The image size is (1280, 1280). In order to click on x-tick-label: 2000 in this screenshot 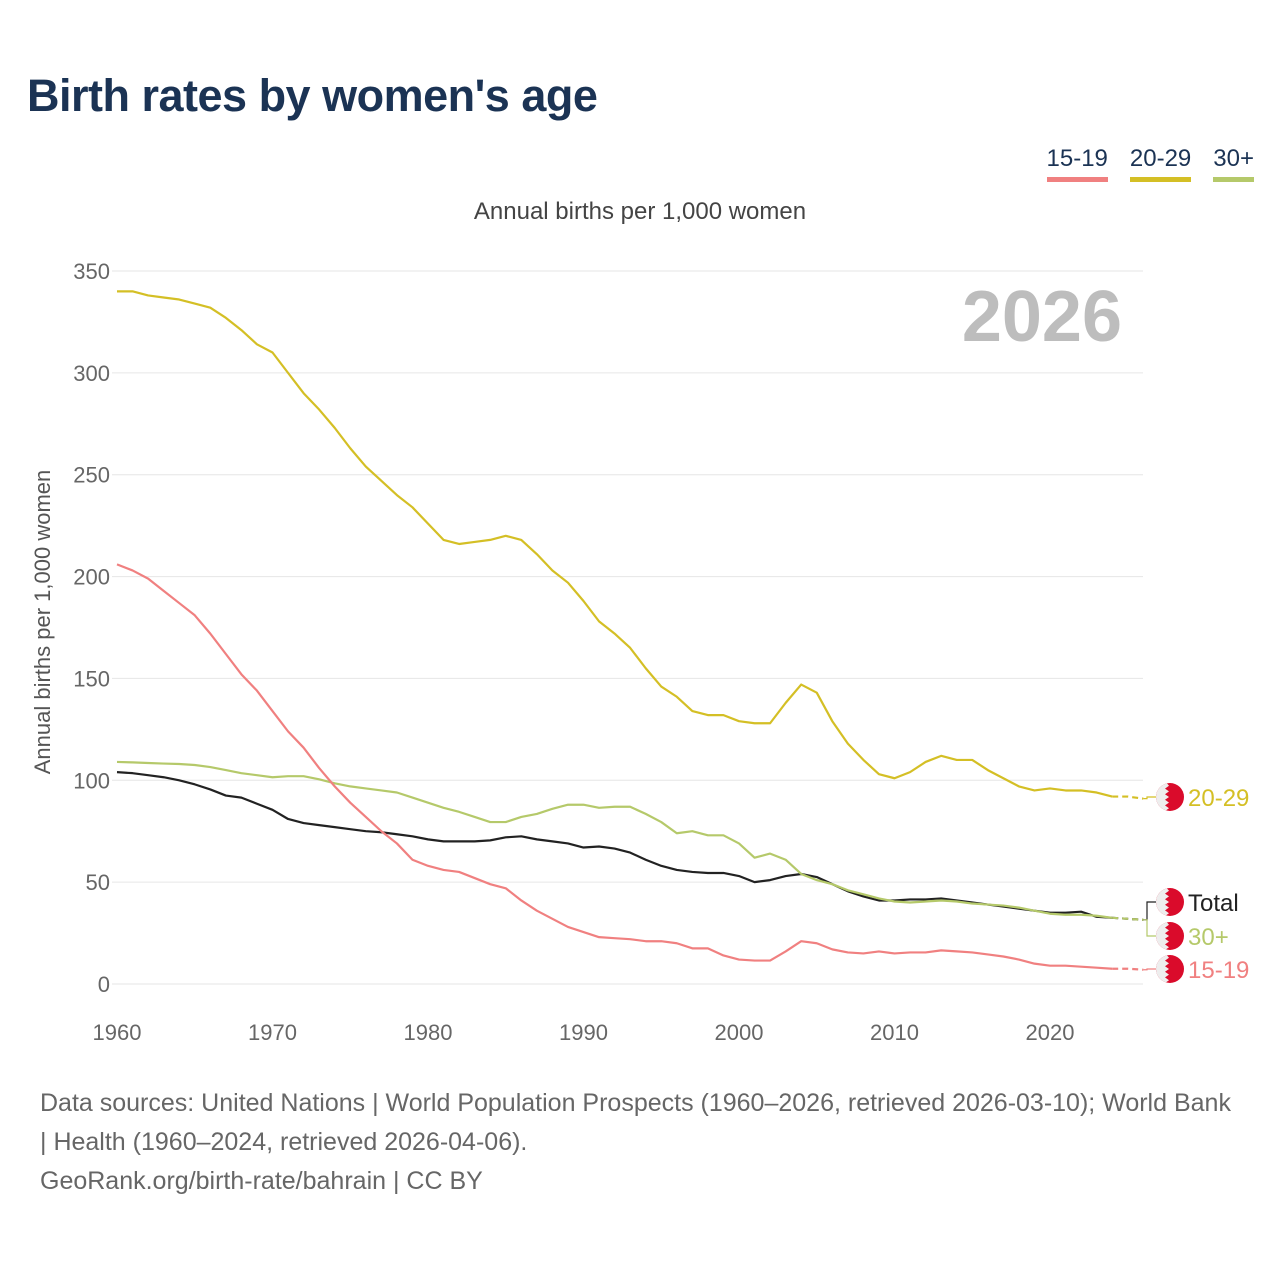, I will do `click(739, 1032)`.